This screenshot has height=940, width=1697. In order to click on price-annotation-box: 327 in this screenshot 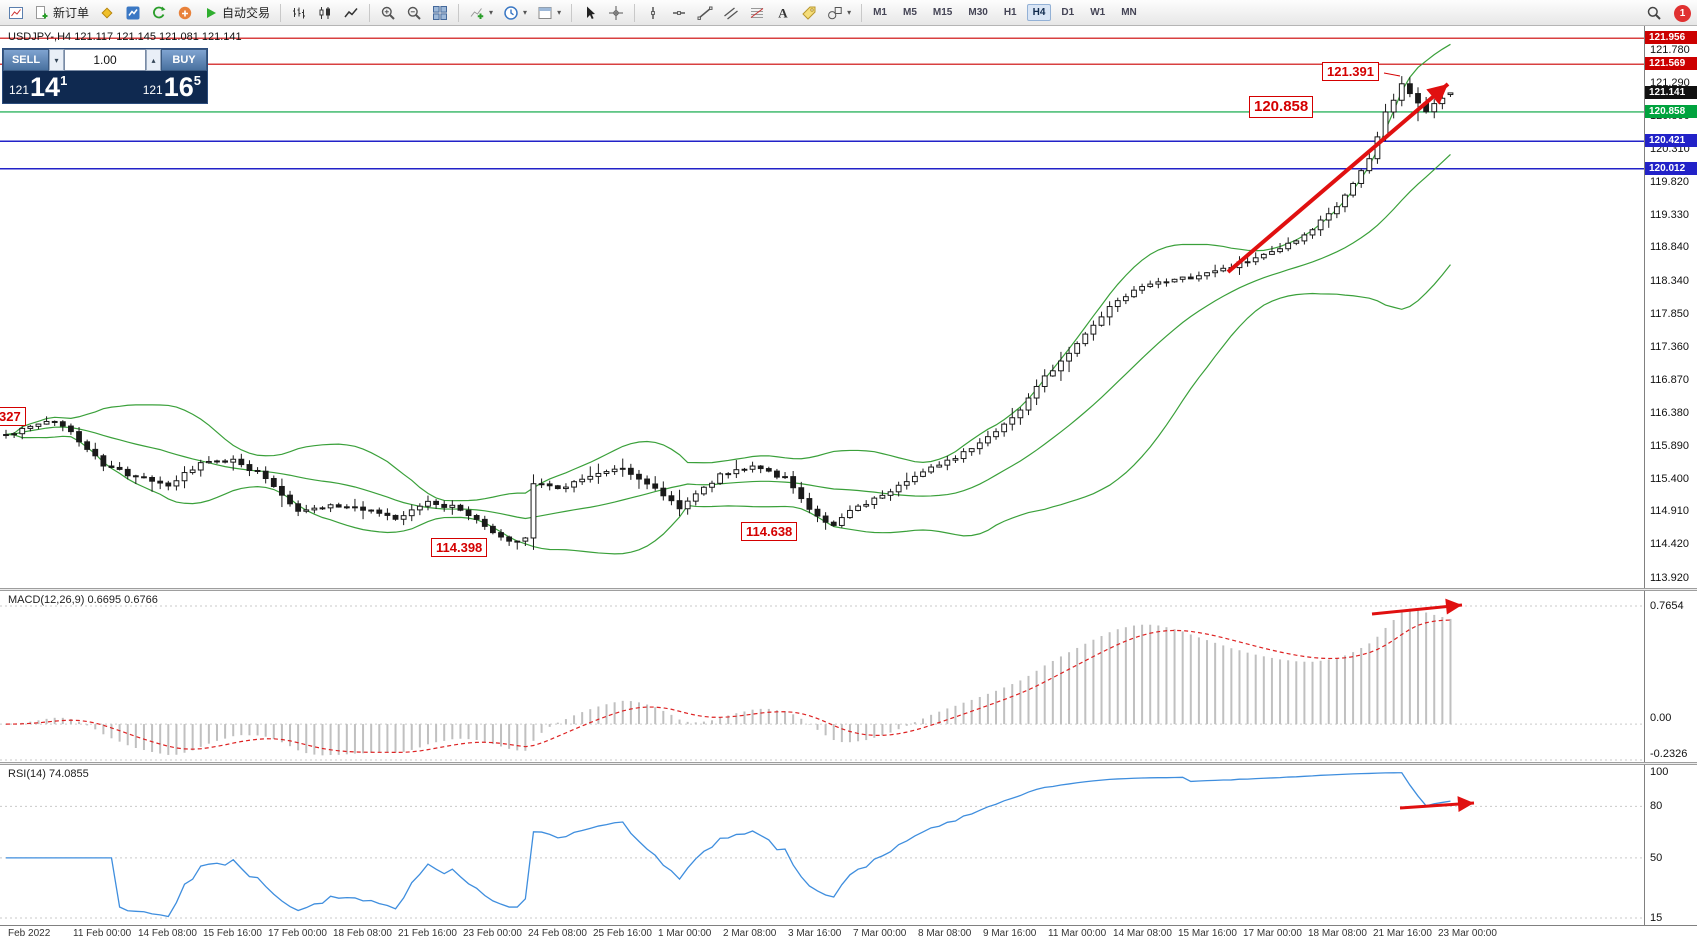, I will do `click(13, 416)`.